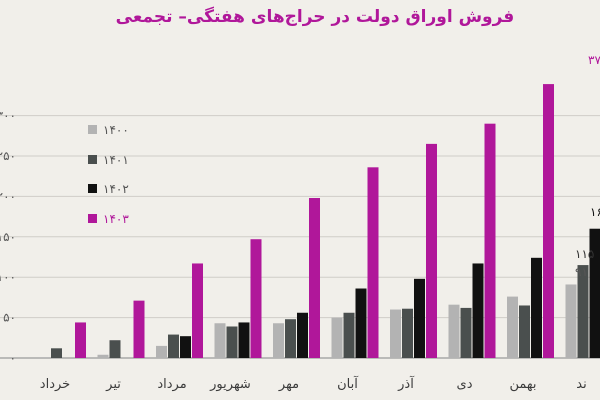  I want to click on legend: ۱۴۰۰ ۱۴۰۱ ۱۴۰۲ ۱۴۰۳, so click(108, 174).